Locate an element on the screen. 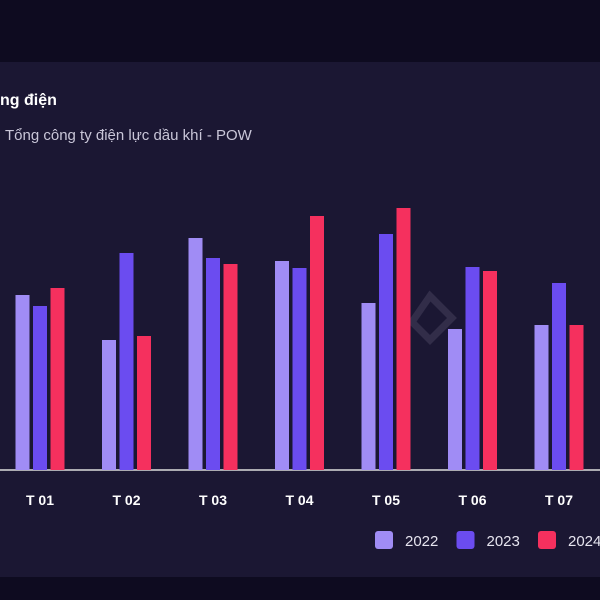 The image size is (600, 600). bar-2024-t03 is located at coordinates (230, 367).